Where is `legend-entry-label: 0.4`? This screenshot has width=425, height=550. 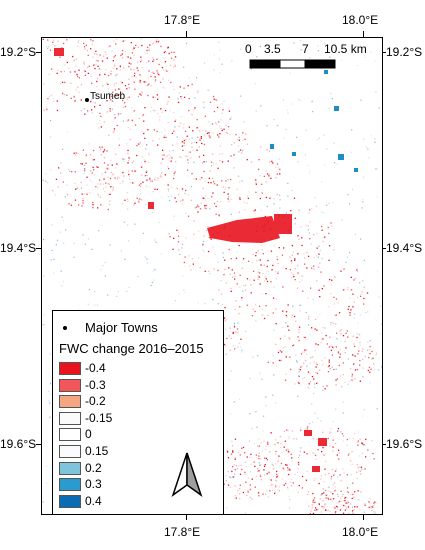 legend-entry-label: 0.4 is located at coordinates (93, 500).